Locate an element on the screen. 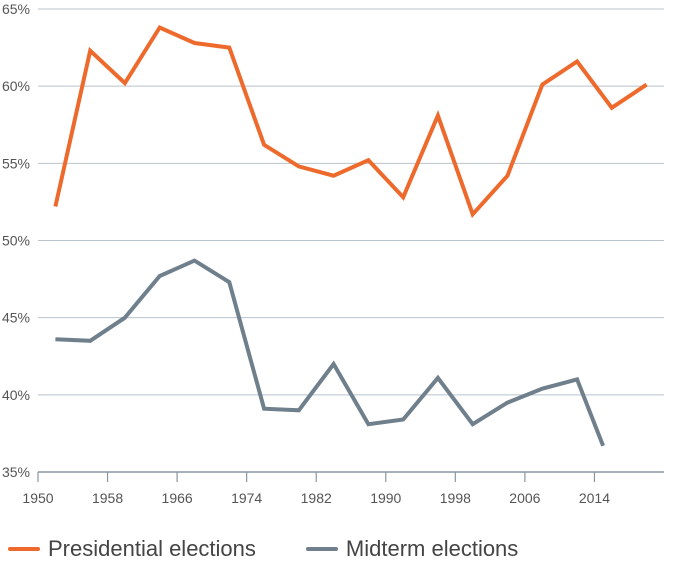  x-tick-label-1966: 1966 is located at coordinates (177, 498).